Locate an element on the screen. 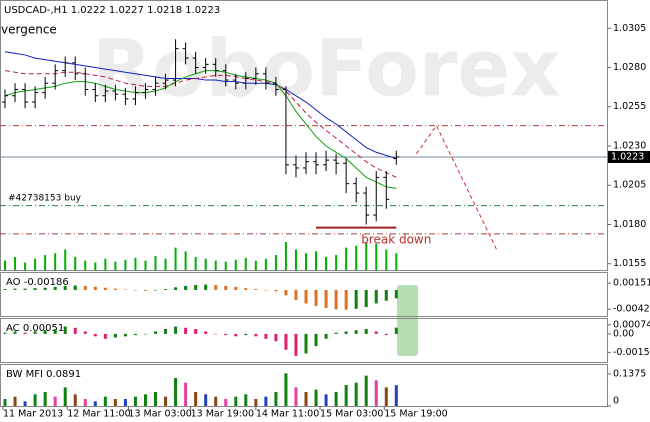 This screenshot has height=422, width=650. panel-title: AC 0.00051 is located at coordinates (35, 328).